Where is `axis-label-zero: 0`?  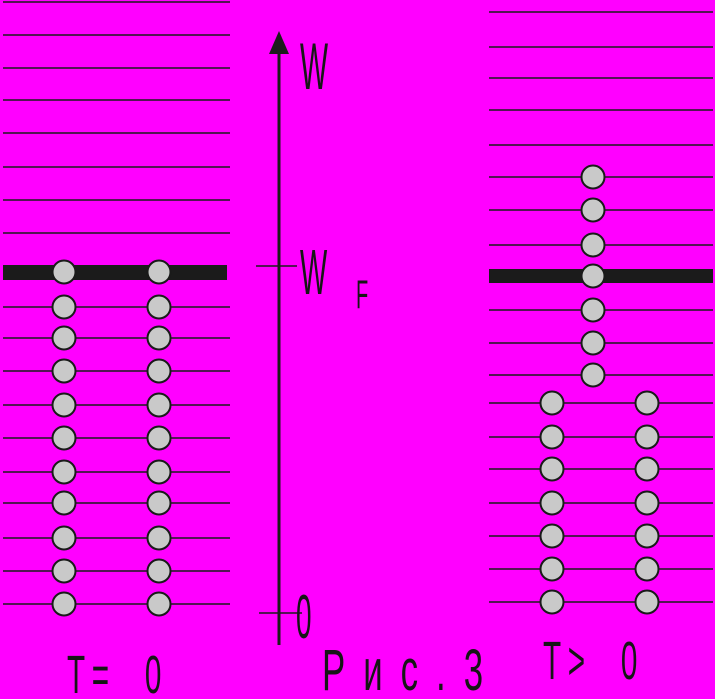 axis-label-zero: 0 is located at coordinates (304, 617).